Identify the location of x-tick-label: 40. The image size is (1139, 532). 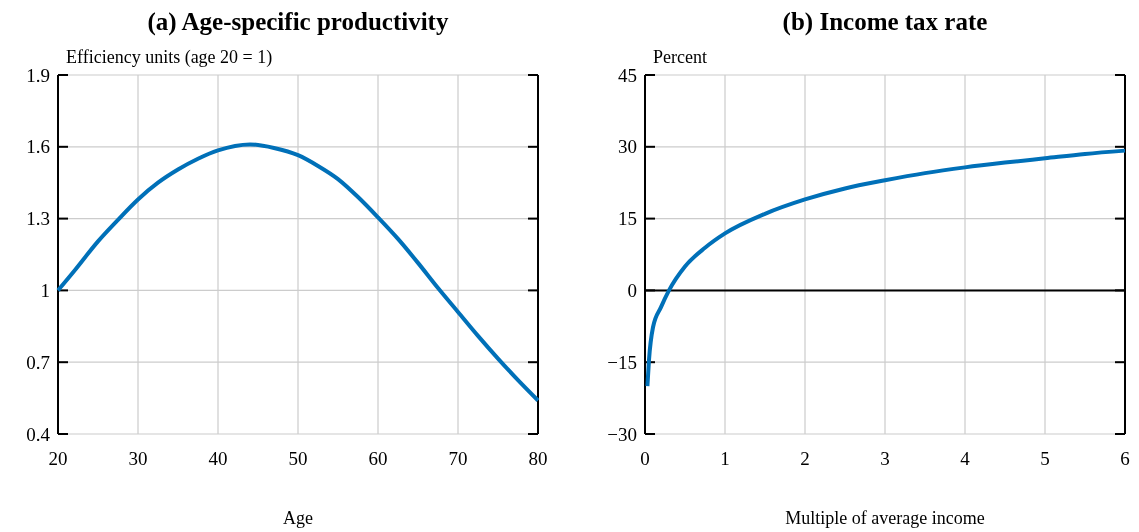
(218, 458).